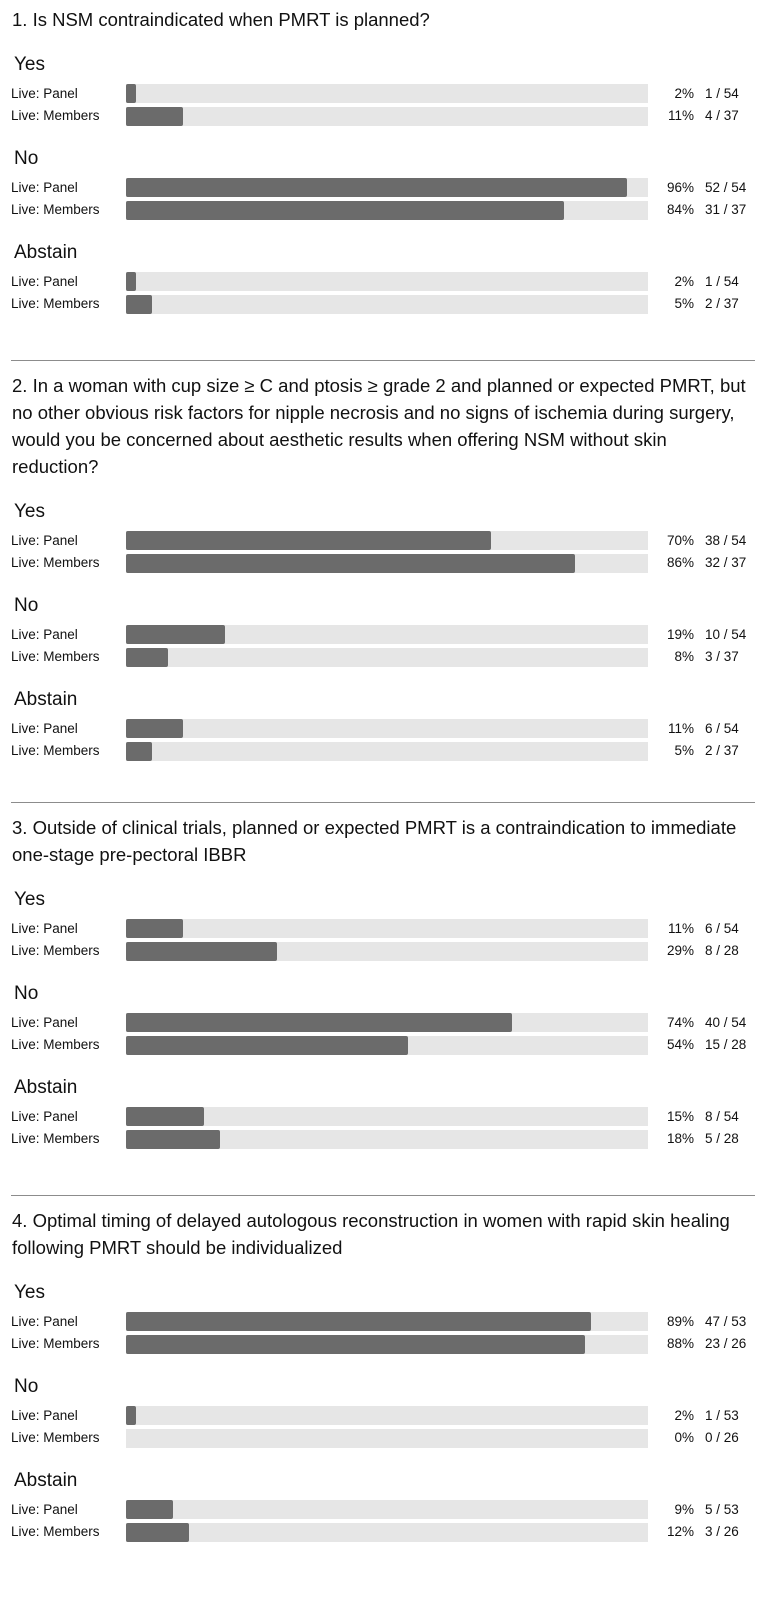 This screenshot has height=1619, width=766. I want to click on percent-label: 29%, so click(680, 950).